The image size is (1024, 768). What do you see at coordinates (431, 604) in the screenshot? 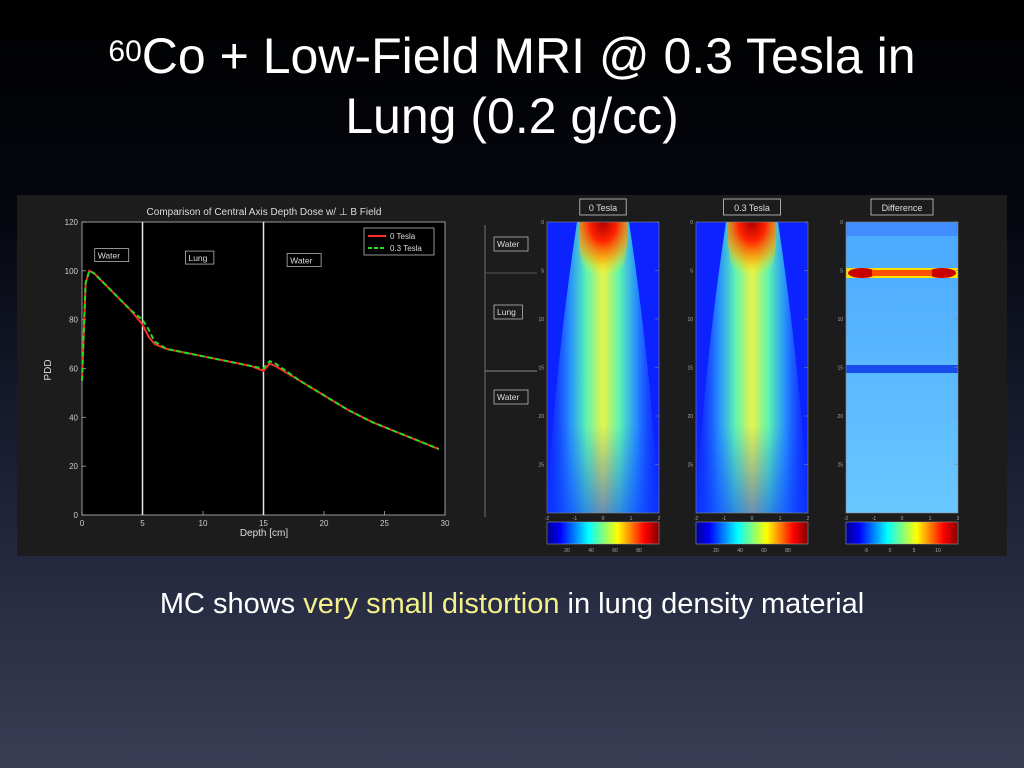
I see `subtitle-highlight: very small distortion` at bounding box center [431, 604].